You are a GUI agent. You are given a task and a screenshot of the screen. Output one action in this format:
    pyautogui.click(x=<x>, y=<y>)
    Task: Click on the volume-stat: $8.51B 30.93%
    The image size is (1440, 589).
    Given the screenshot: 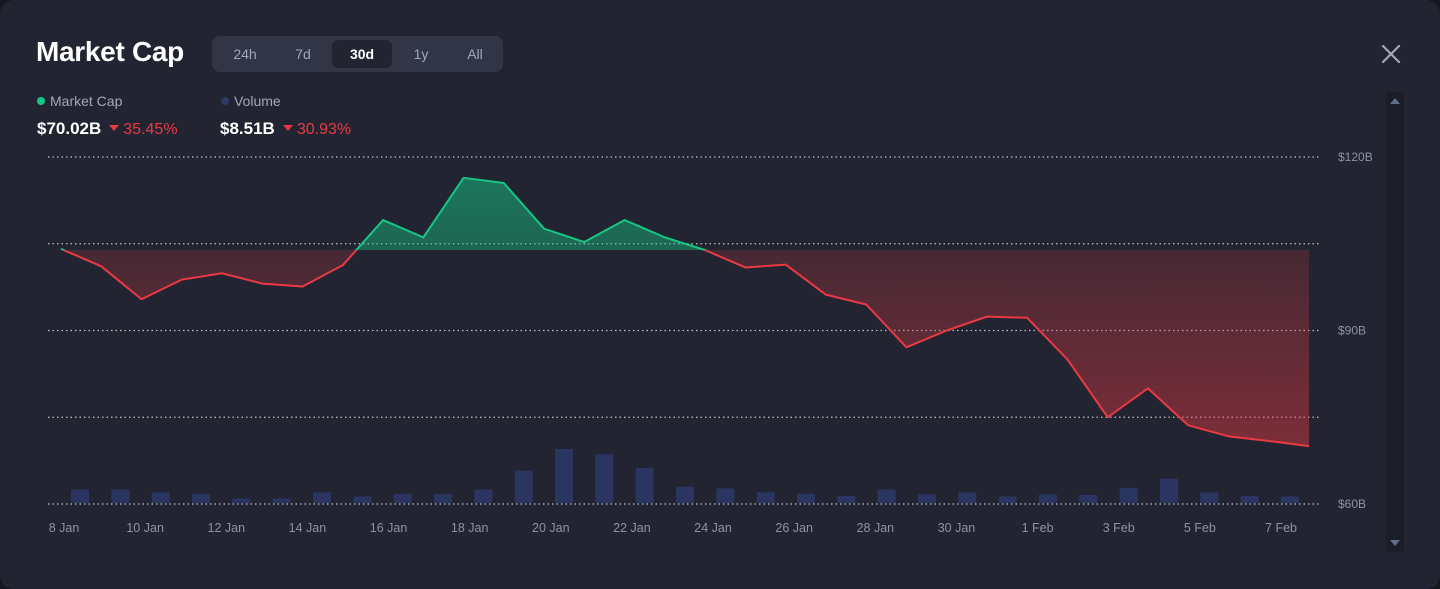 What is the action you would take?
    pyautogui.click(x=285, y=129)
    